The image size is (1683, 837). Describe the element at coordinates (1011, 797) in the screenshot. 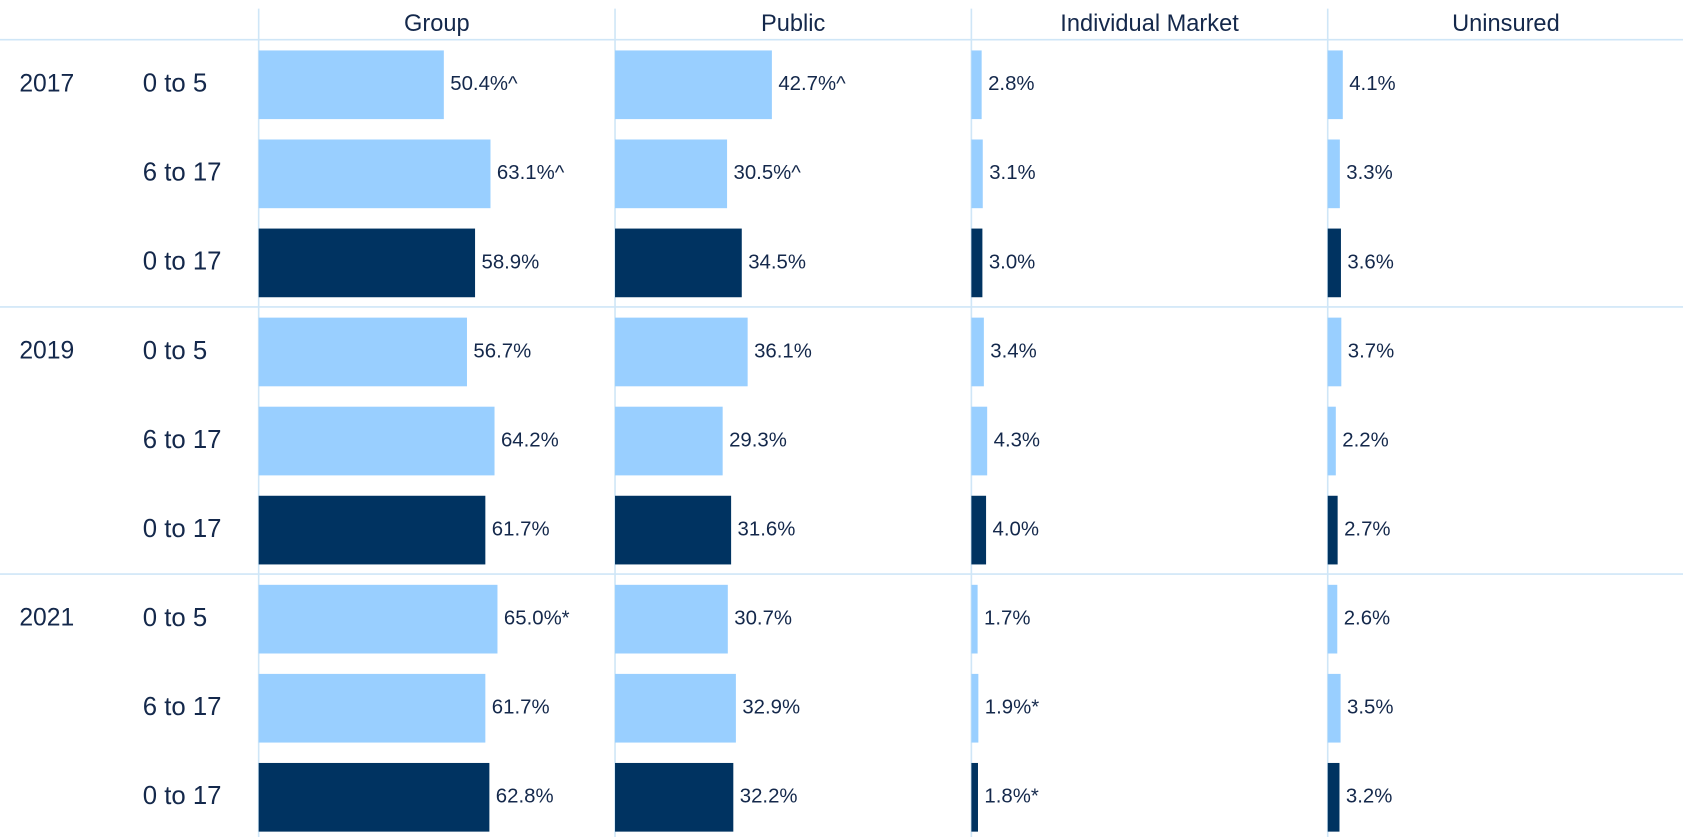

I see `value-label: 1.8%*` at that location.